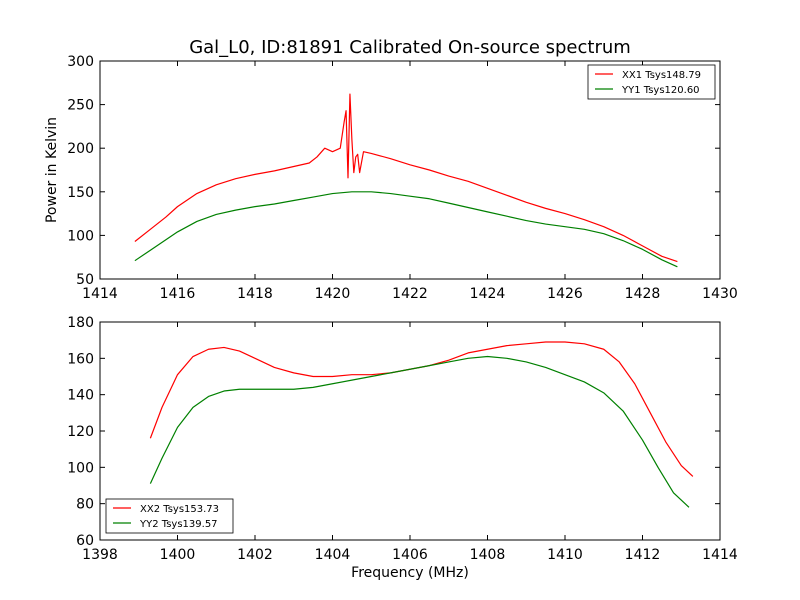  I want to click on top-legend-label-xx1: XX1 Tsys148.79, so click(661, 75).